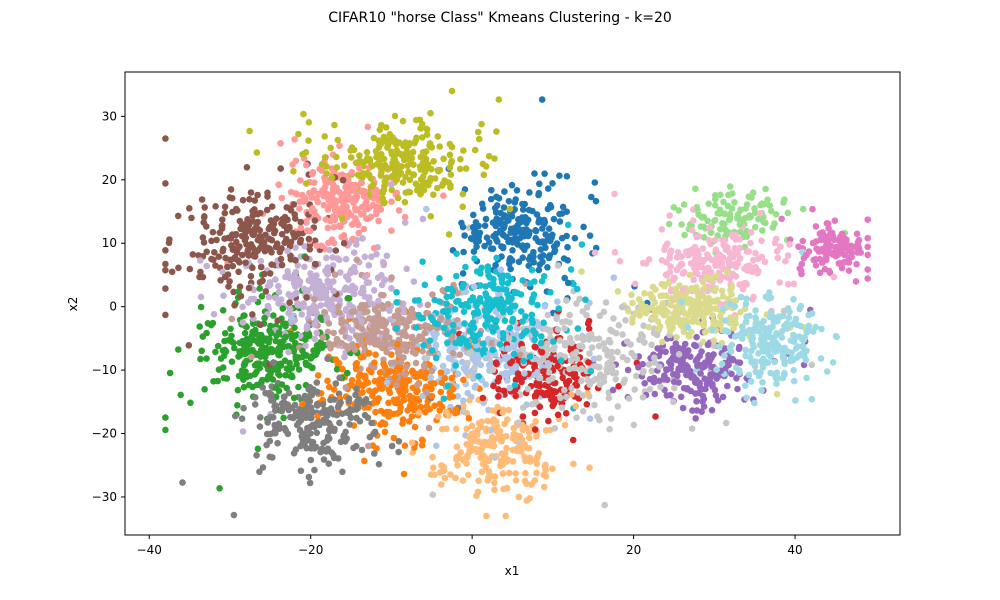  What do you see at coordinates (633, 550) in the screenshot?
I see `x-tick-label: 20` at bounding box center [633, 550].